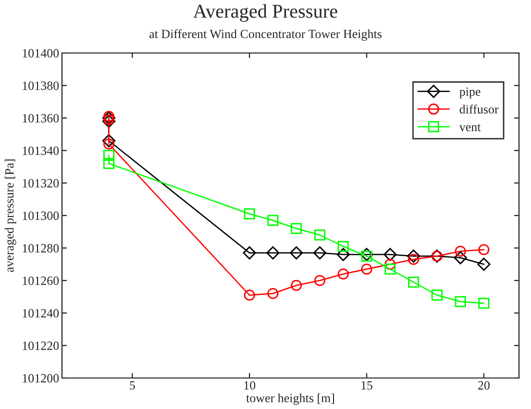  I want to click on y-tick-label: 101280, so click(40, 248).